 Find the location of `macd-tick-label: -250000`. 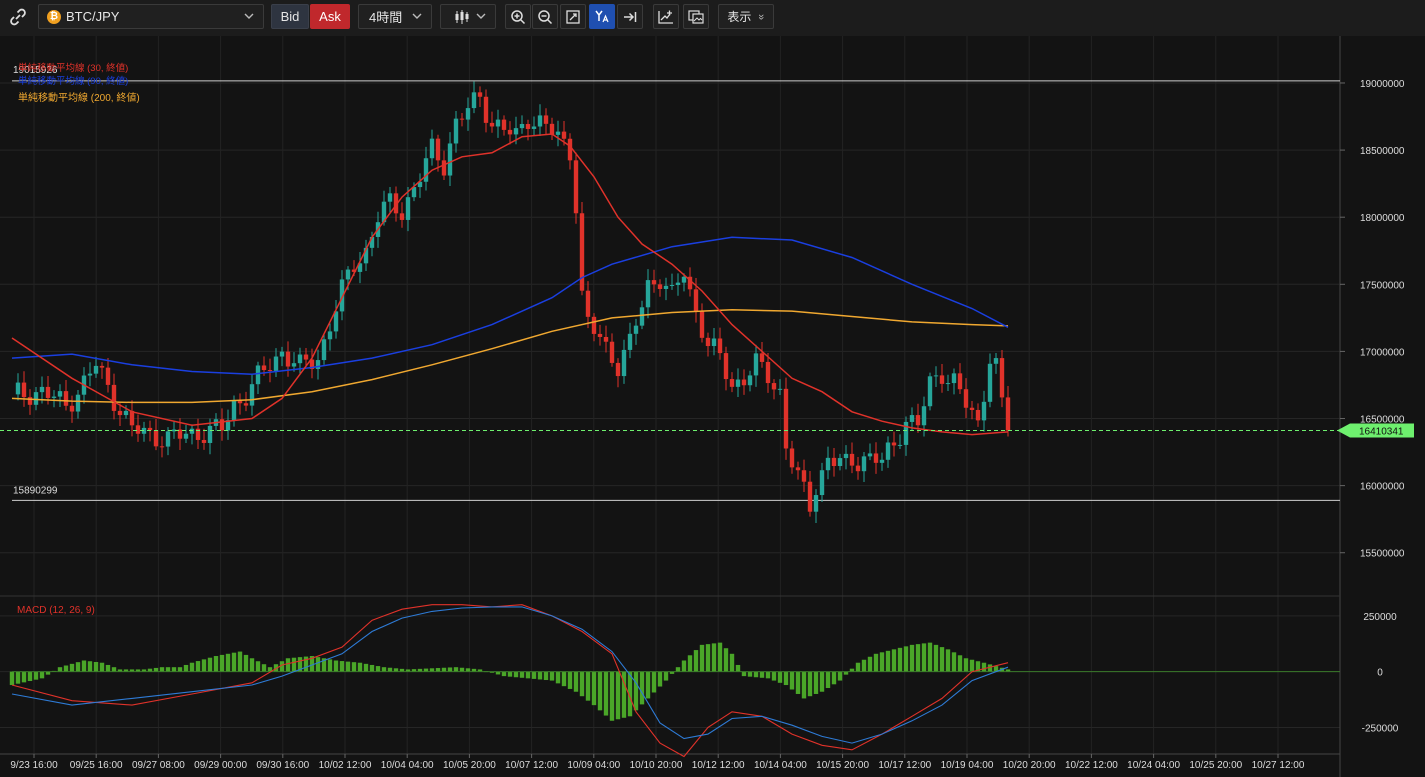

macd-tick-label: -250000 is located at coordinates (1380, 728).